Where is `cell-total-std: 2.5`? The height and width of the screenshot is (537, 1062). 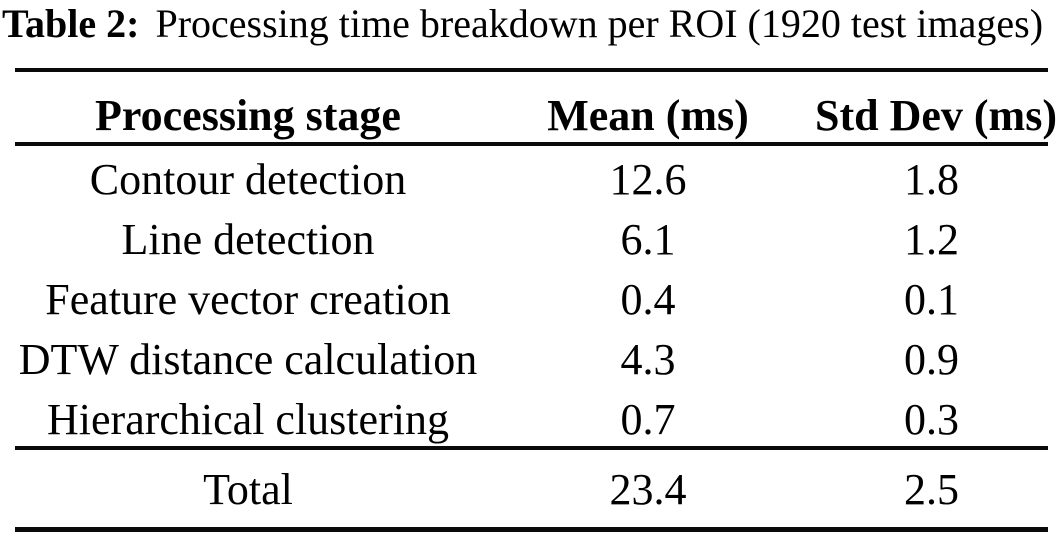 cell-total-std: 2.5 is located at coordinates (931, 489).